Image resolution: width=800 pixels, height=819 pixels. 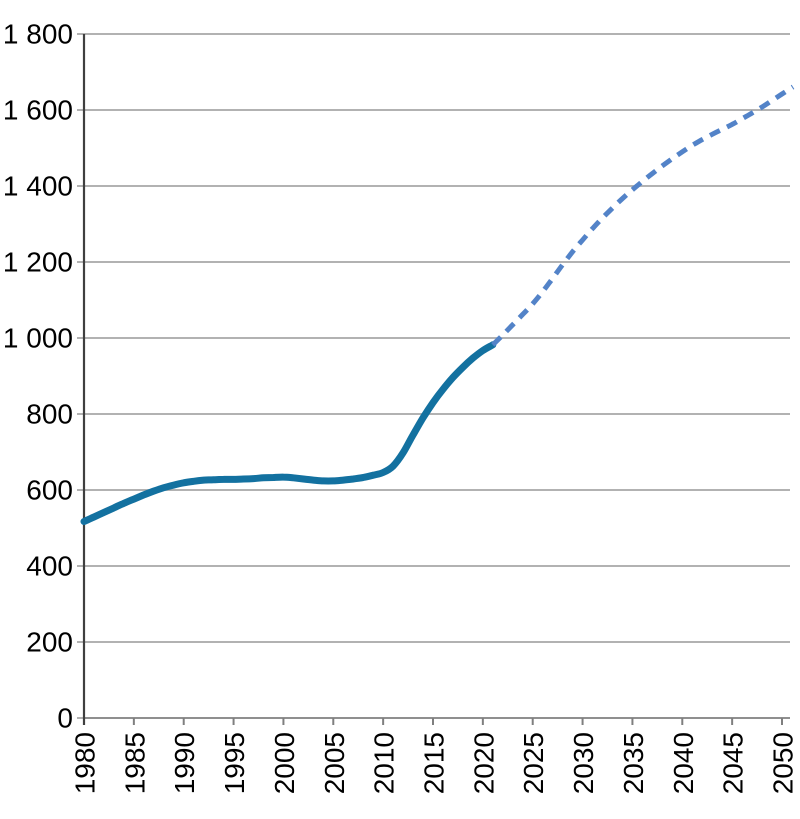 What do you see at coordinates (384, 763) in the screenshot?
I see `x-tick-label: 2010` at bounding box center [384, 763].